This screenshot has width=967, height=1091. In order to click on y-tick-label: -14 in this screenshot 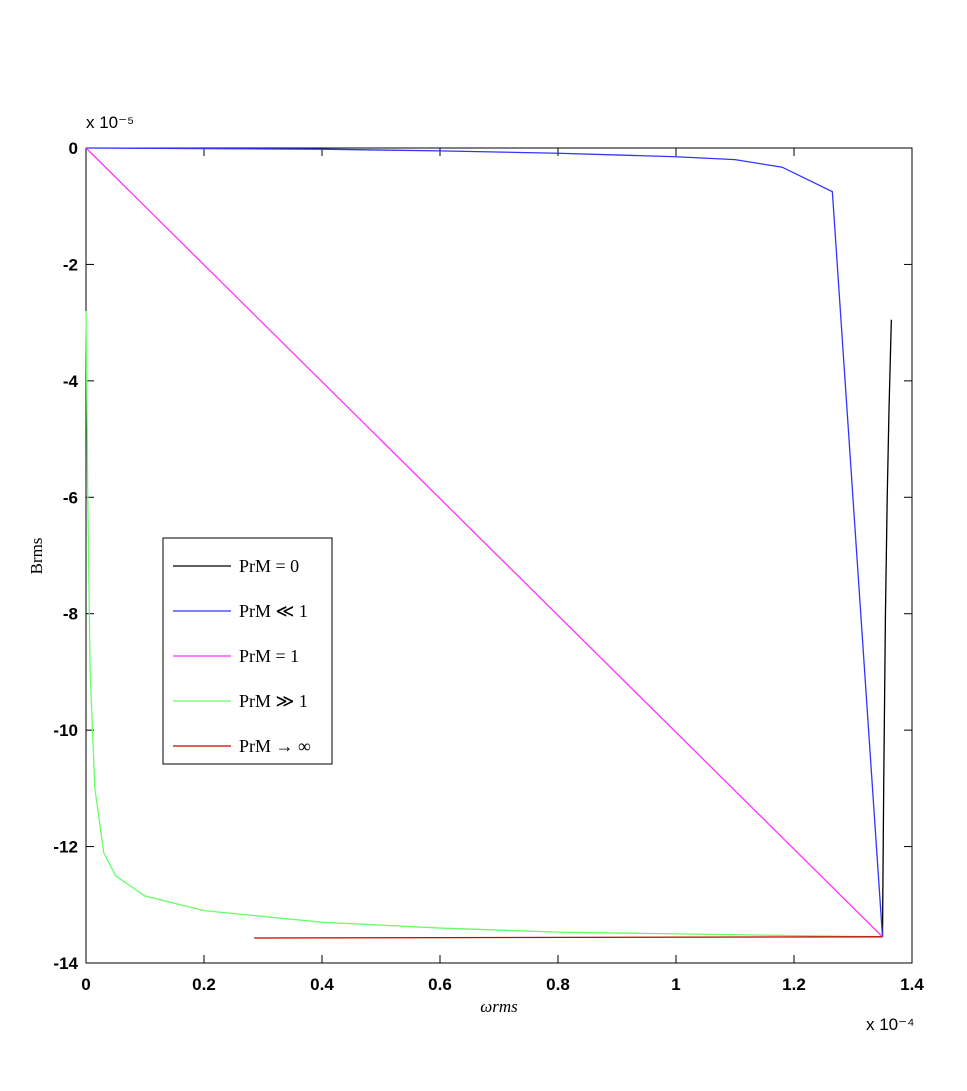, I will do `click(65, 963)`.